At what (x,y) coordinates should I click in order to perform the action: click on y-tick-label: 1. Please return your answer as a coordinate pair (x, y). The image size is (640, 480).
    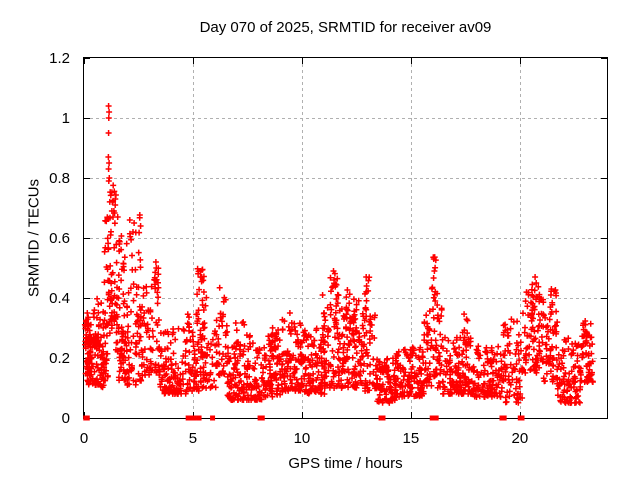
    Looking at the image, I should click on (66, 118).